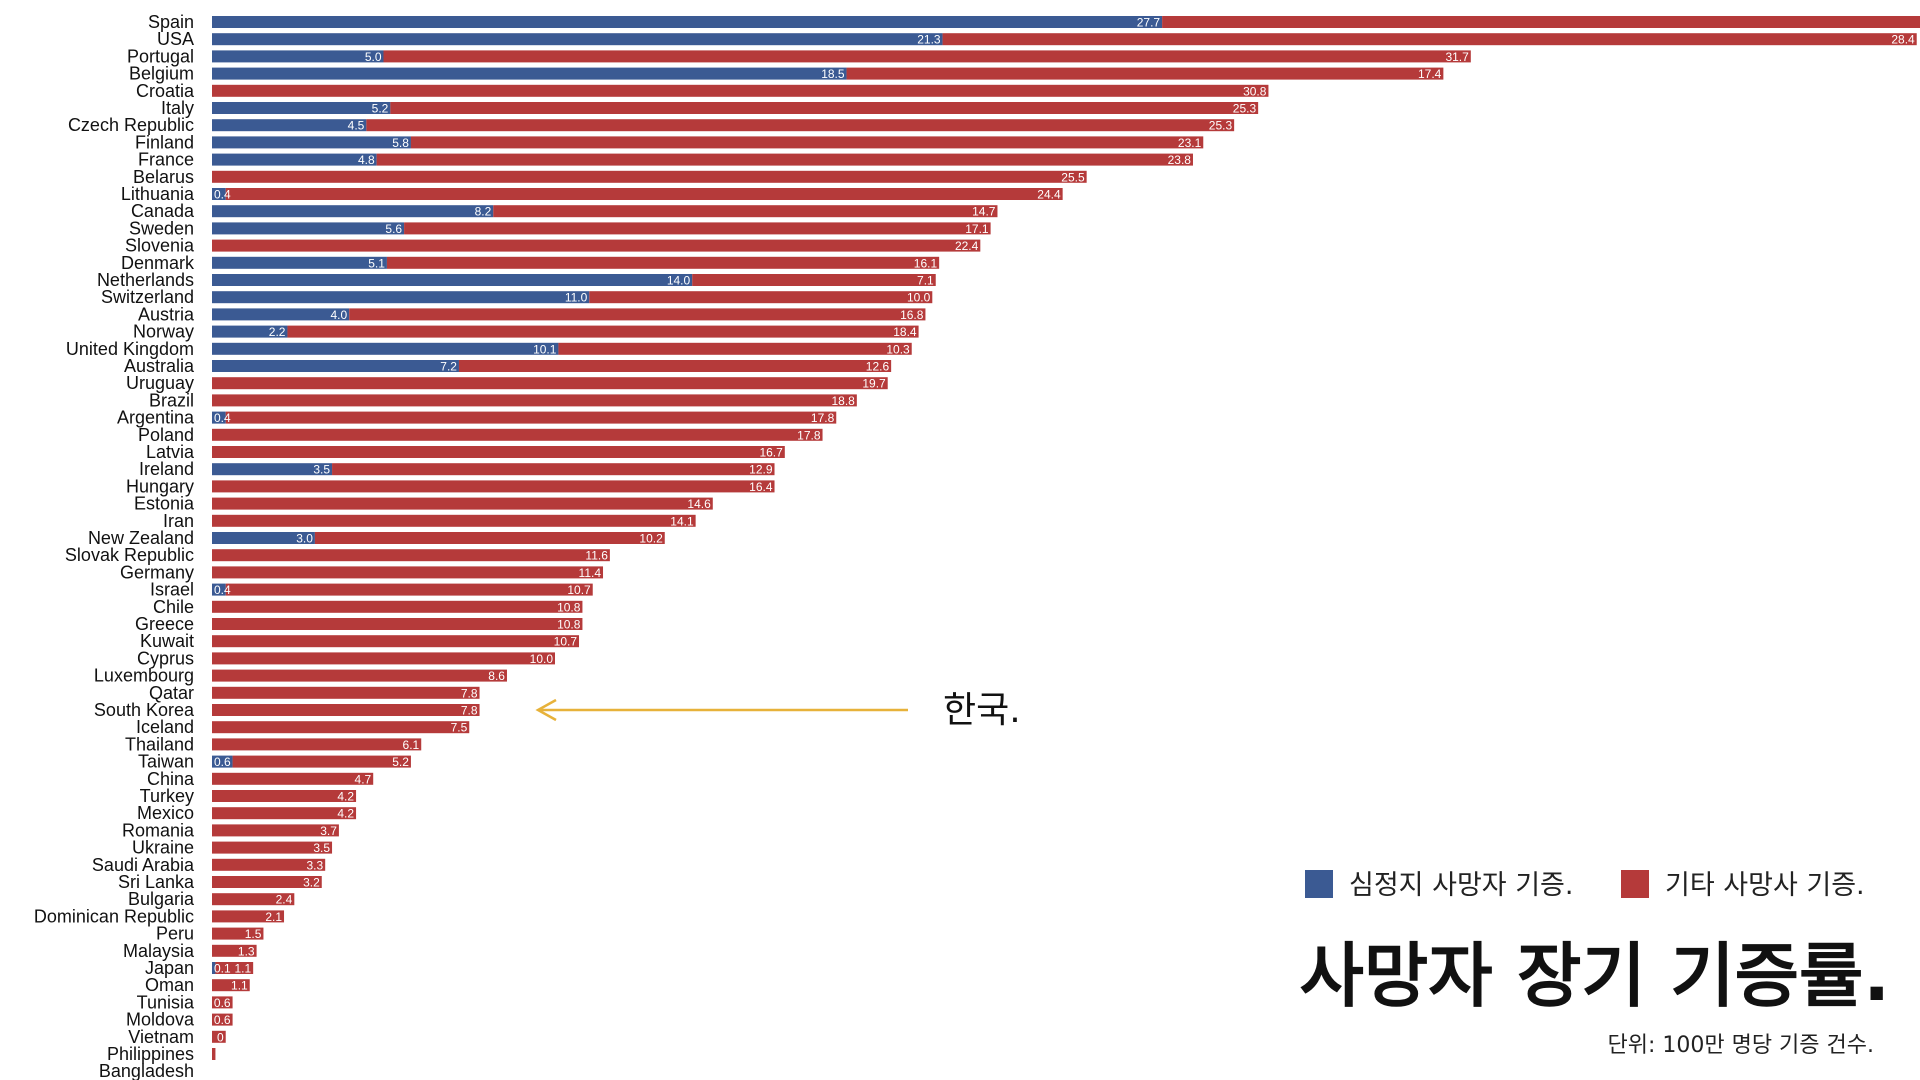 The height and width of the screenshot is (1080, 1920). What do you see at coordinates (411, 745) in the screenshot?
I see `value-label-other-death-thailand: 6.1` at bounding box center [411, 745].